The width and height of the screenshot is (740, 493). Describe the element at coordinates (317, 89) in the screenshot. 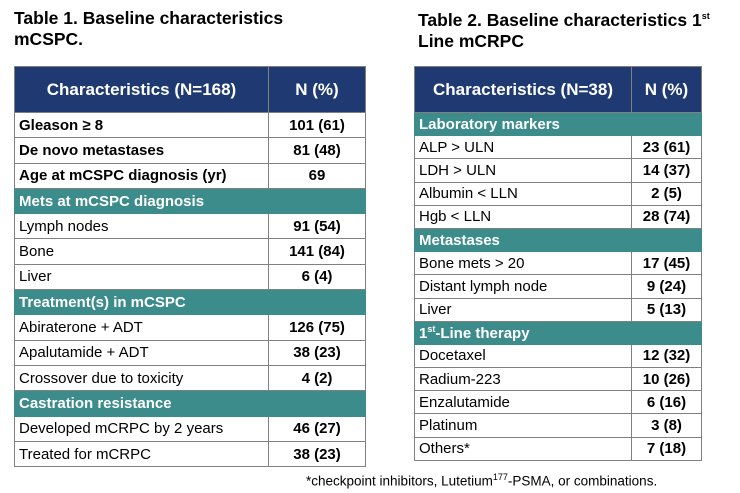

I see `table1-header-n-percent: N (%)` at that location.